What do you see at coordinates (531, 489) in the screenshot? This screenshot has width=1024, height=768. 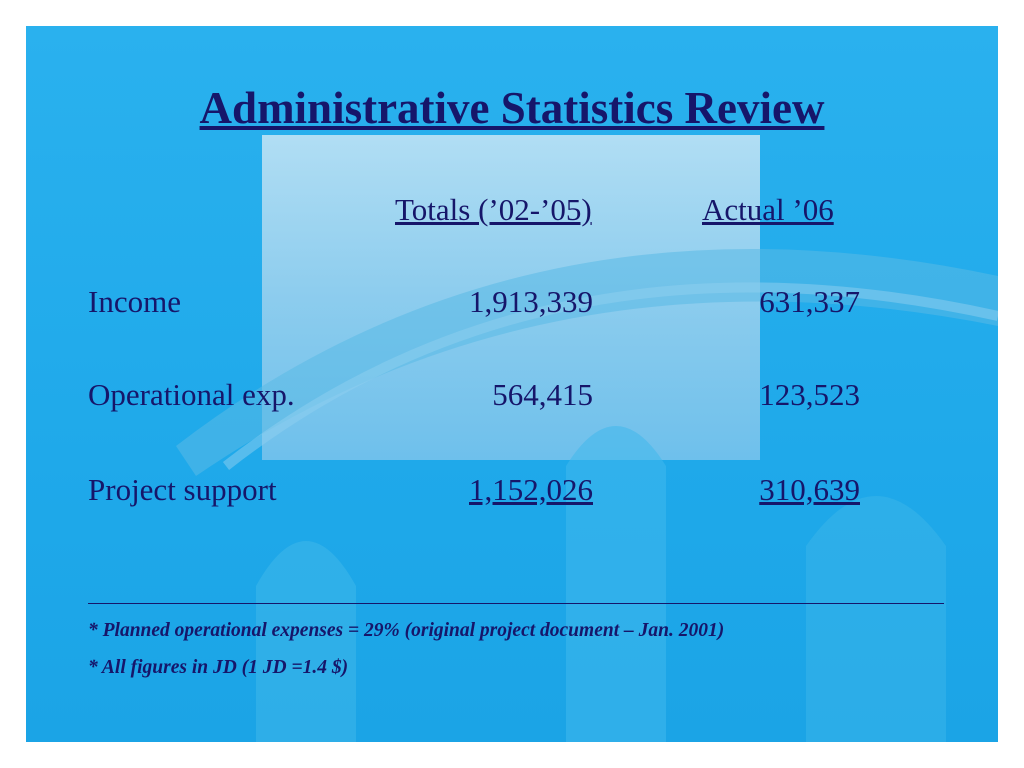 I see `cell-value: 1,152,026` at bounding box center [531, 489].